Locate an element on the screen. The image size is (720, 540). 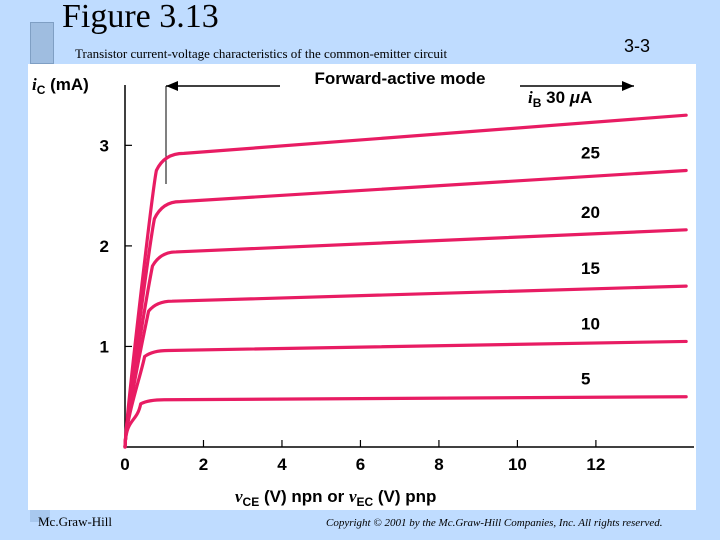
y-tick-label: 1 is located at coordinates (104, 346).